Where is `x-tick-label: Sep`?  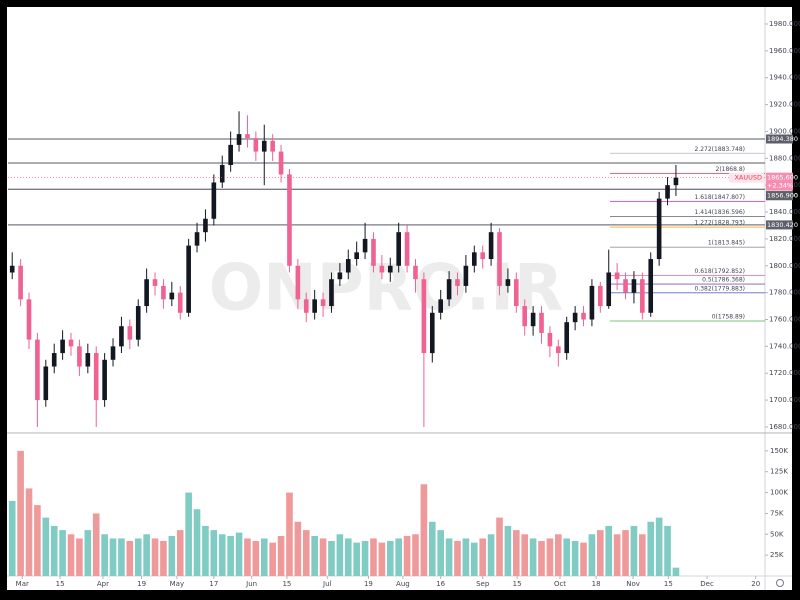 x-tick-label: Sep is located at coordinates (483, 584).